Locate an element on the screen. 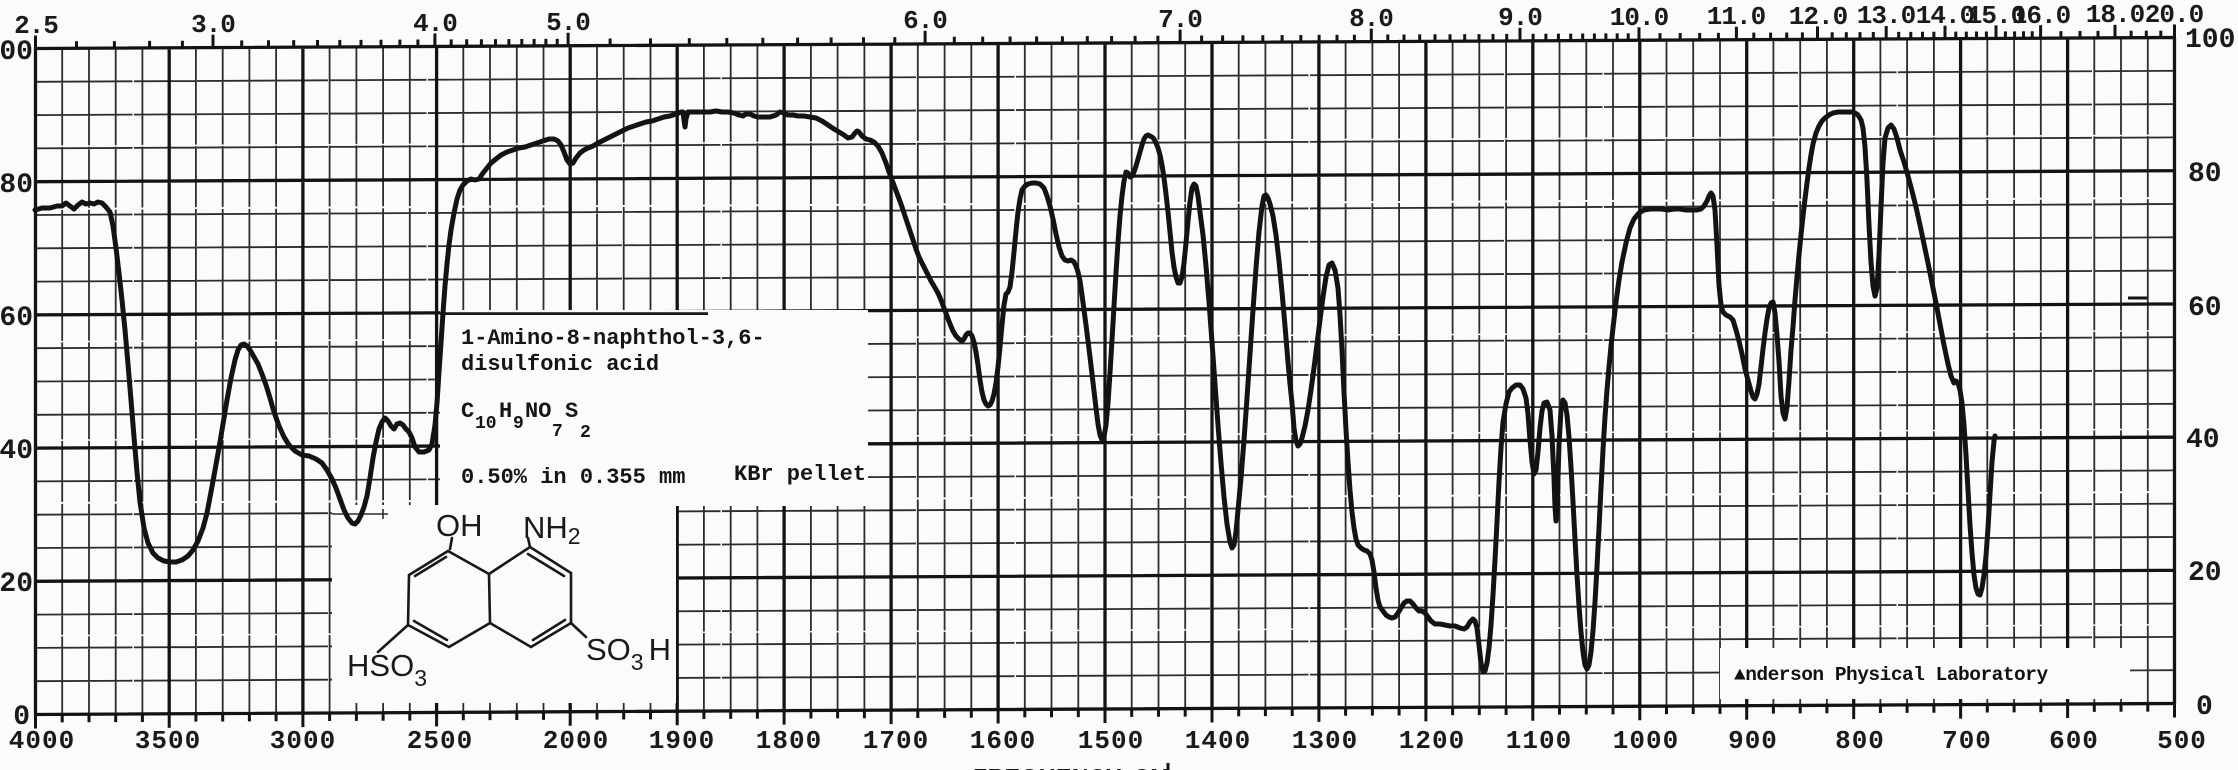  svg-text: 2 is located at coordinates (585, 433).